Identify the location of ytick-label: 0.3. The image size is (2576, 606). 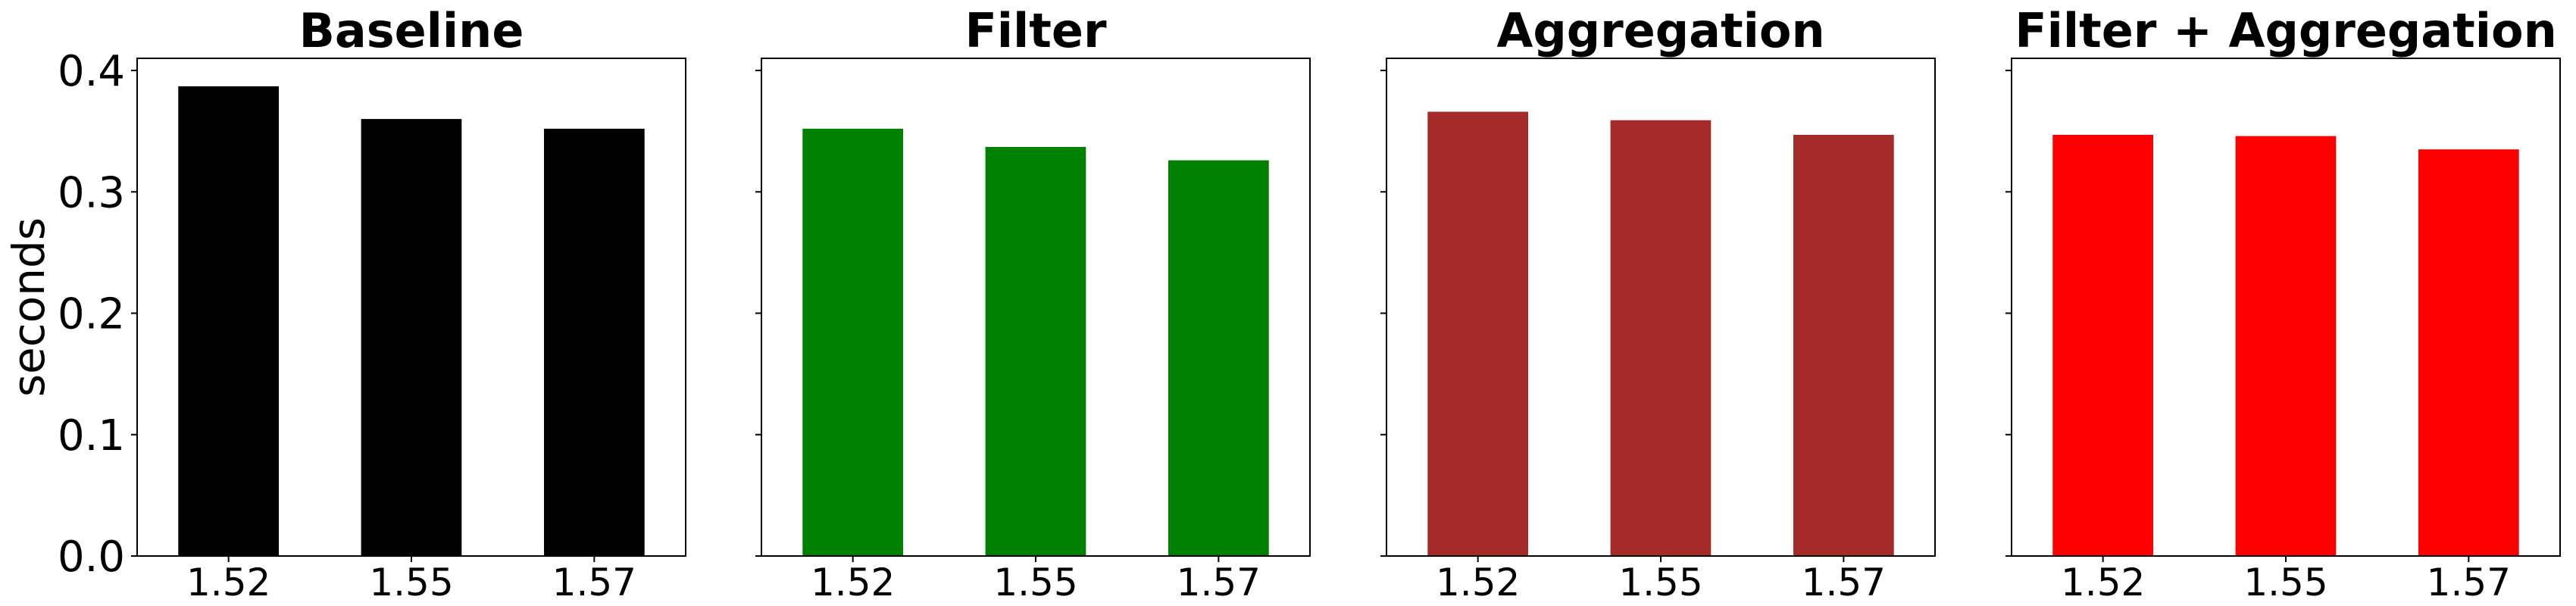
(92, 192).